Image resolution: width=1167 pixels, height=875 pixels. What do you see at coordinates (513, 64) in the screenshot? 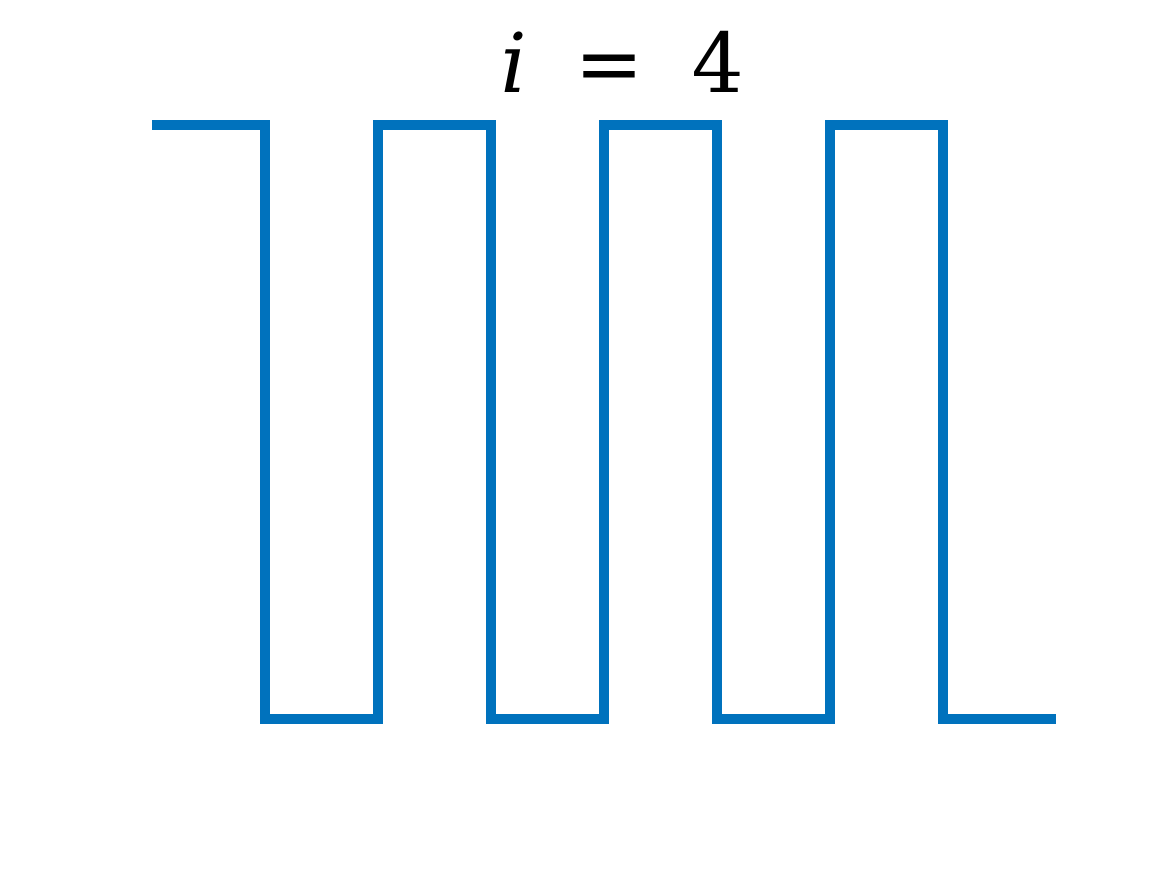
I see `chart-title-variable: i` at bounding box center [513, 64].